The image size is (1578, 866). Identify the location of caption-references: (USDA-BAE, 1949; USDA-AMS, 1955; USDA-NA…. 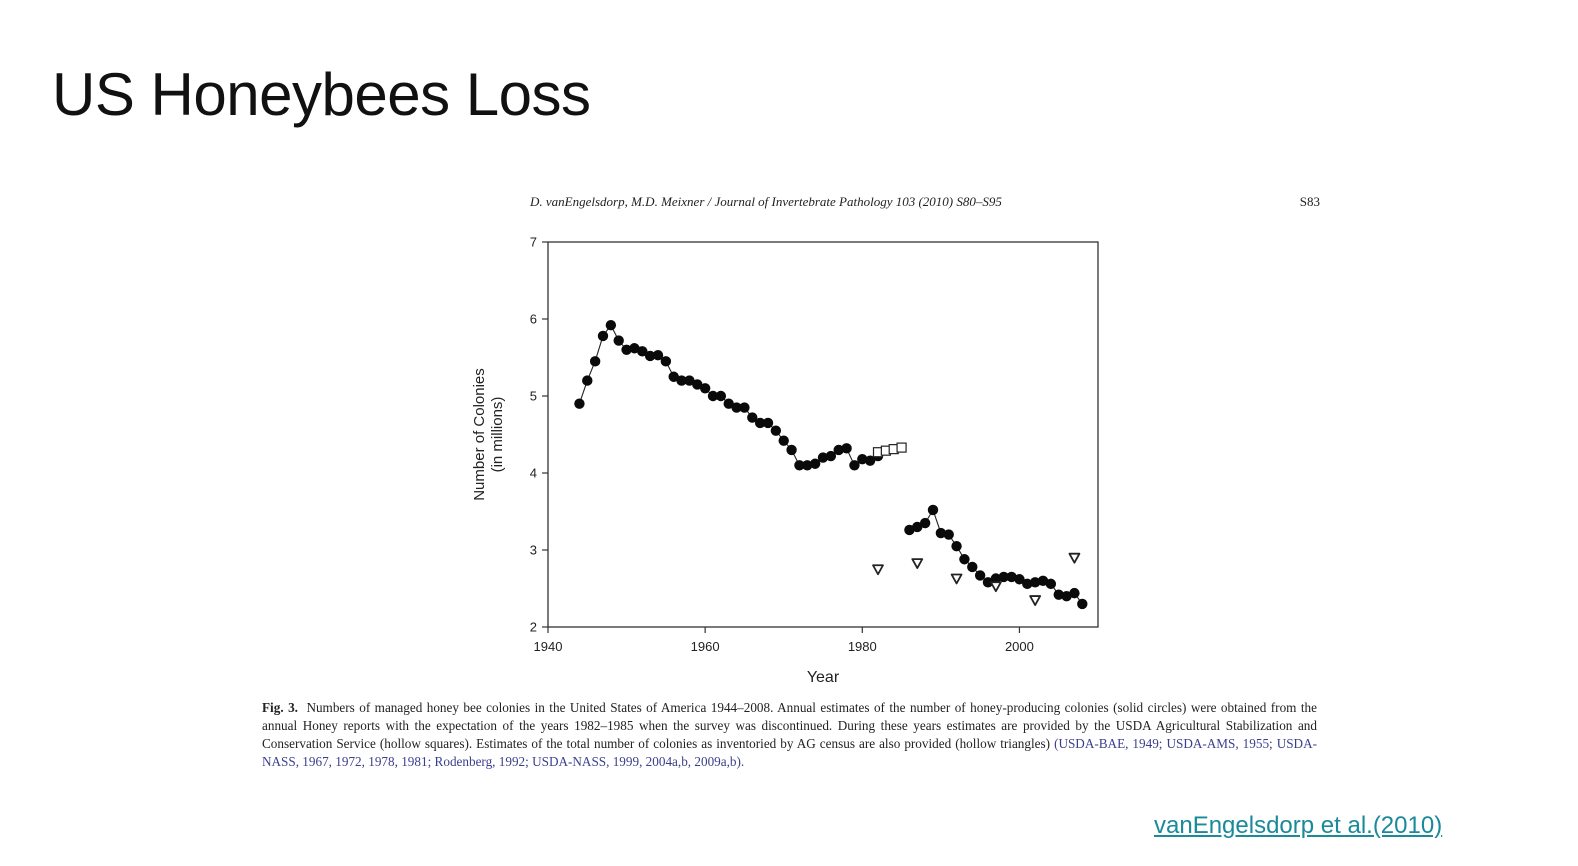
(789, 752).